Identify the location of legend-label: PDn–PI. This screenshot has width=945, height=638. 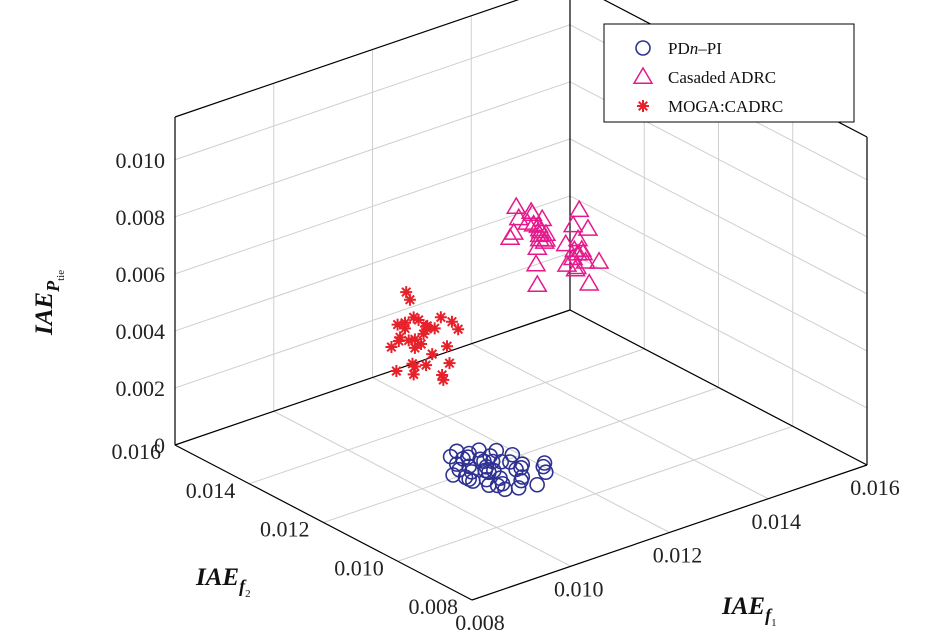
(695, 48).